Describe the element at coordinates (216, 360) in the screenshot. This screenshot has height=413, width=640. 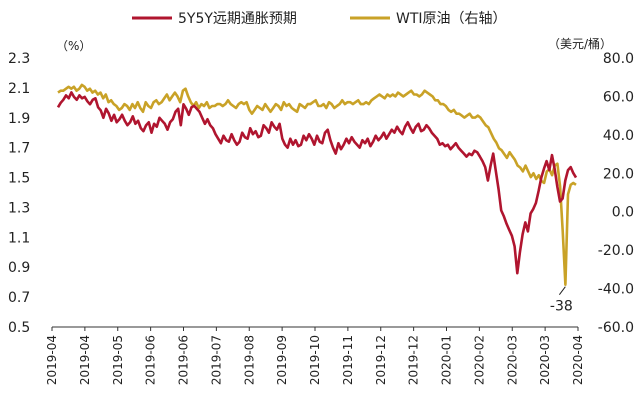
I see `x-tick-label: 2019-07` at that location.